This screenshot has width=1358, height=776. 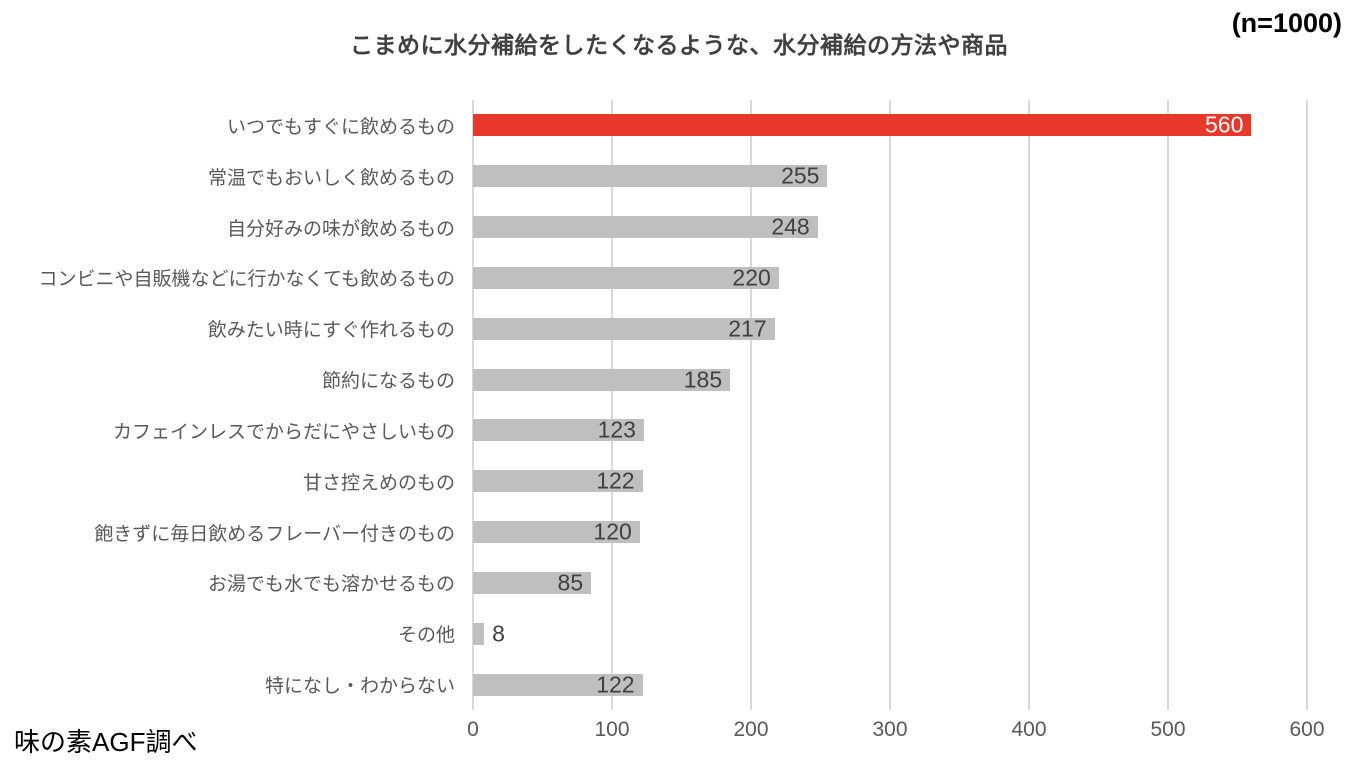 I want to click on bar-row: 飲みたい時にすぐ作れるもの 217, so click(x=757, y=328).